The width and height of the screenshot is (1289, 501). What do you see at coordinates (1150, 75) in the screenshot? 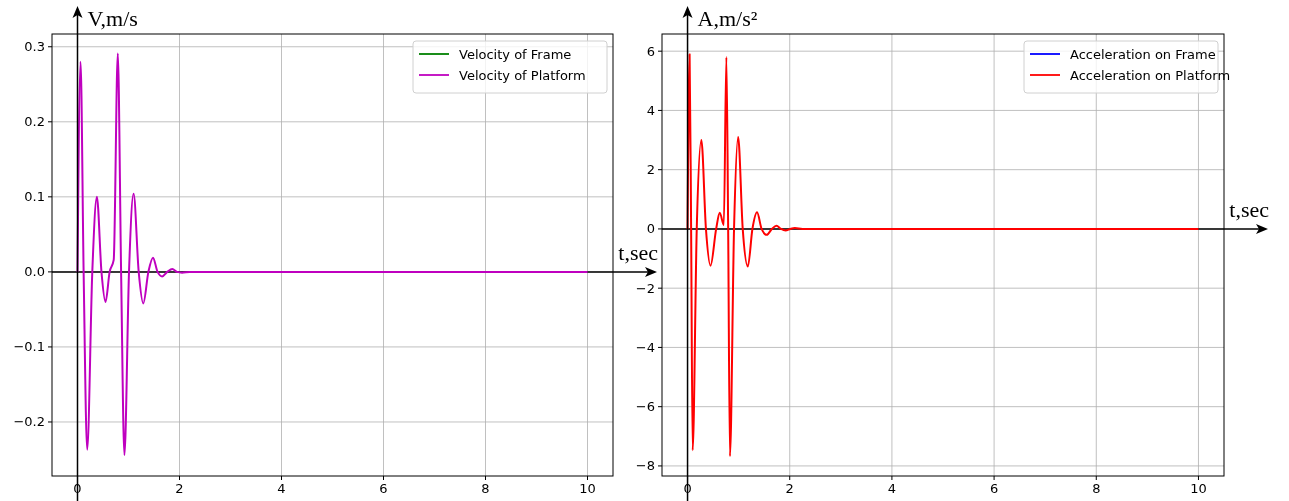
I see `legend-label: Acceleration on Platform` at bounding box center [1150, 75].